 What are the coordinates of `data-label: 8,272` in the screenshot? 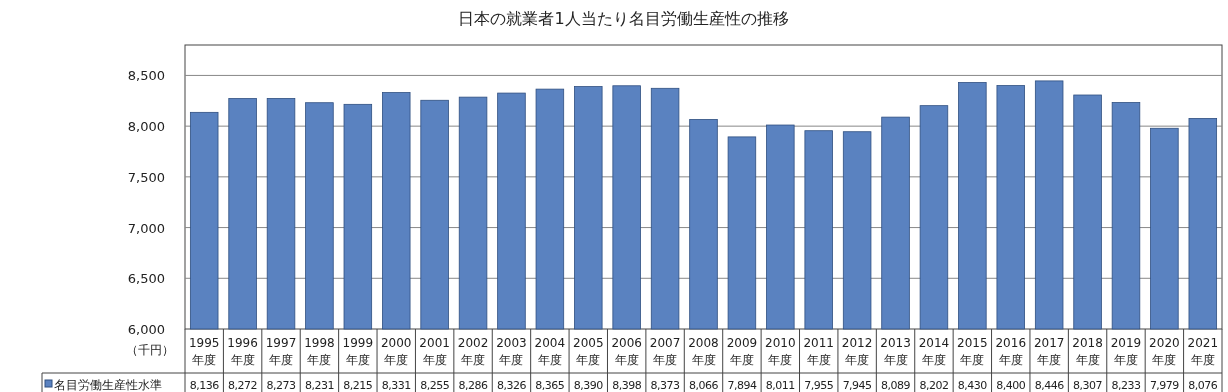 It's located at (243, 385).